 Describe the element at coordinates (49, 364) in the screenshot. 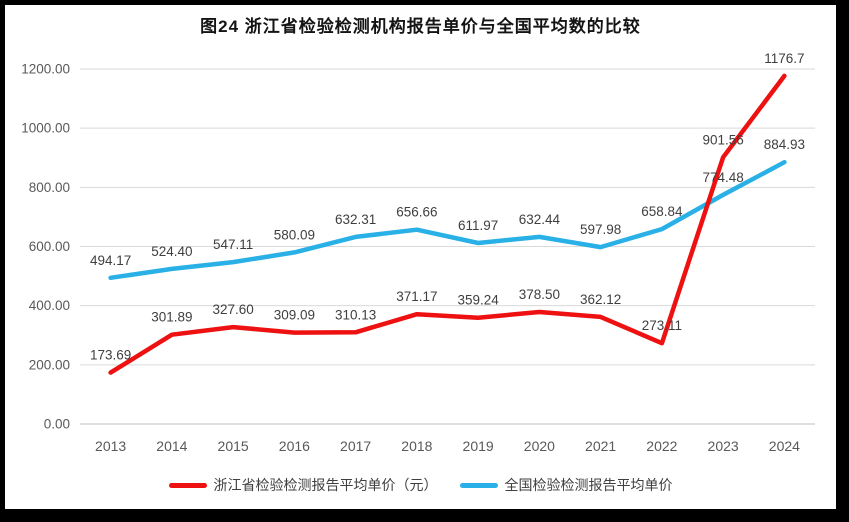

I see `y-tick-label: 200.00` at that location.